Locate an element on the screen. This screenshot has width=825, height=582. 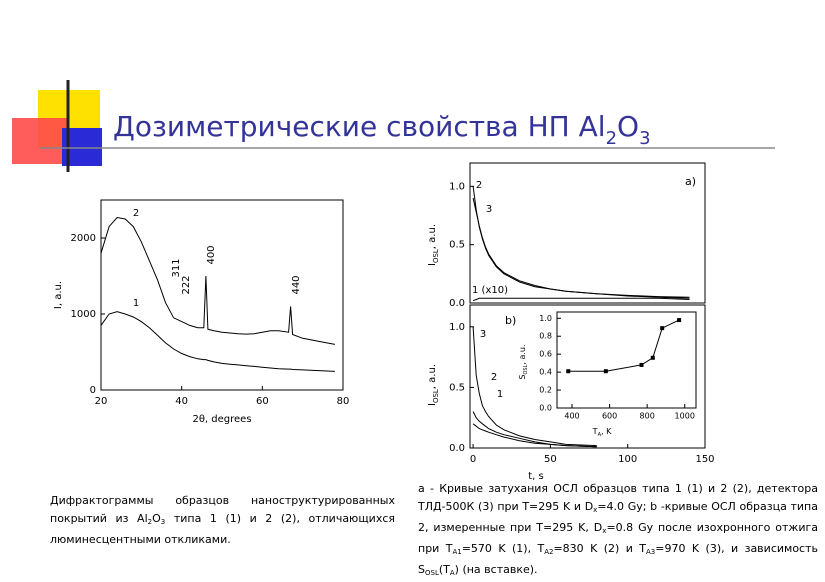
peak-label: 440 is located at coordinates (296, 284).